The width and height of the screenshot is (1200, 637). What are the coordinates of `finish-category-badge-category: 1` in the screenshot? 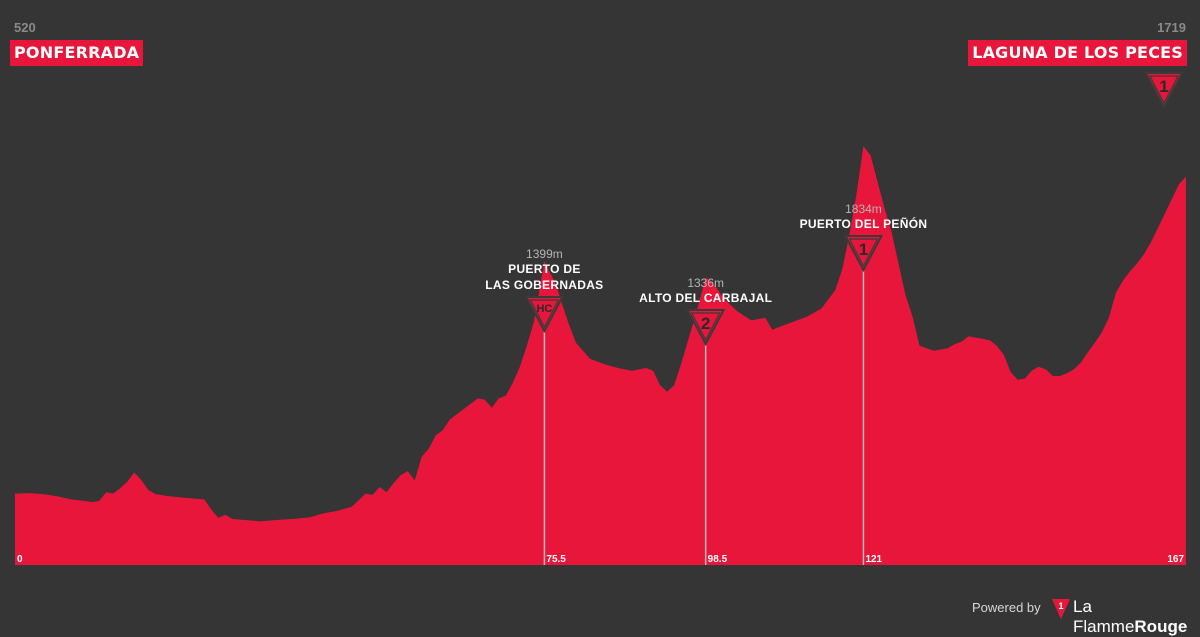 It's located at (1163, 86).